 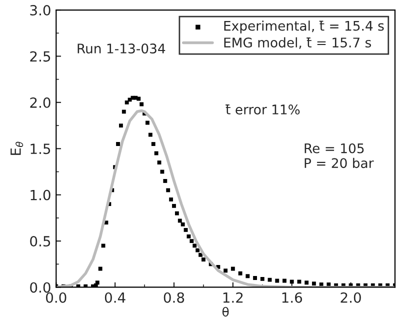 I want to click on y-tick-label: 3.0, so click(x=40, y=10).